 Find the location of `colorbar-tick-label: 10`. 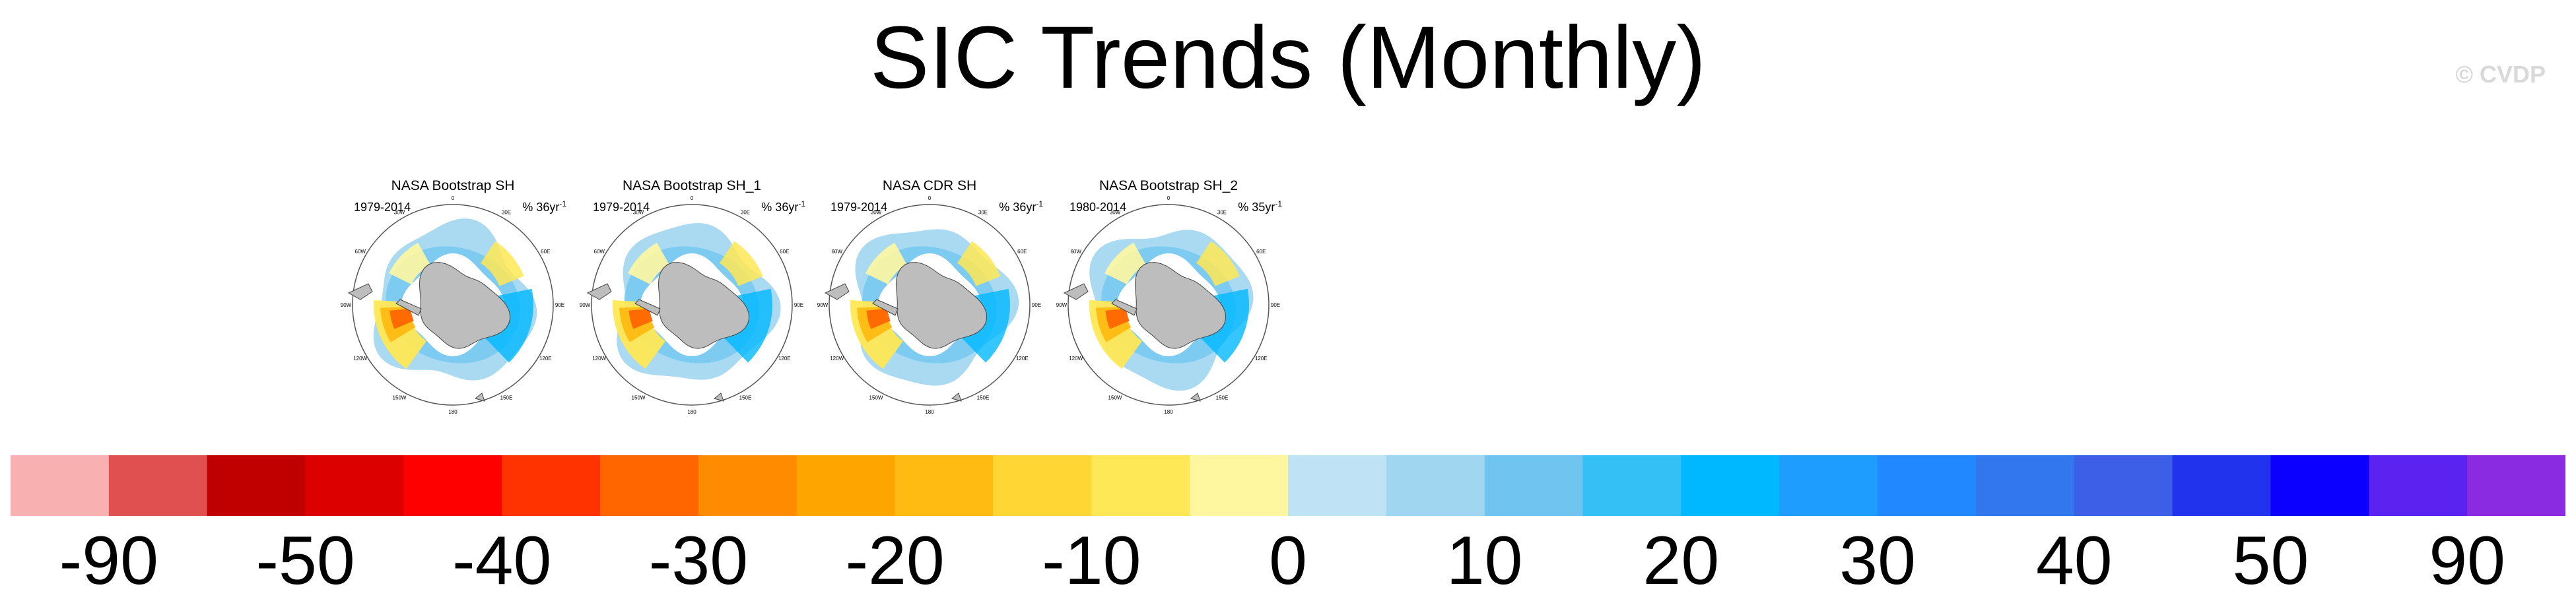

colorbar-tick-label: 10 is located at coordinates (1484, 561).